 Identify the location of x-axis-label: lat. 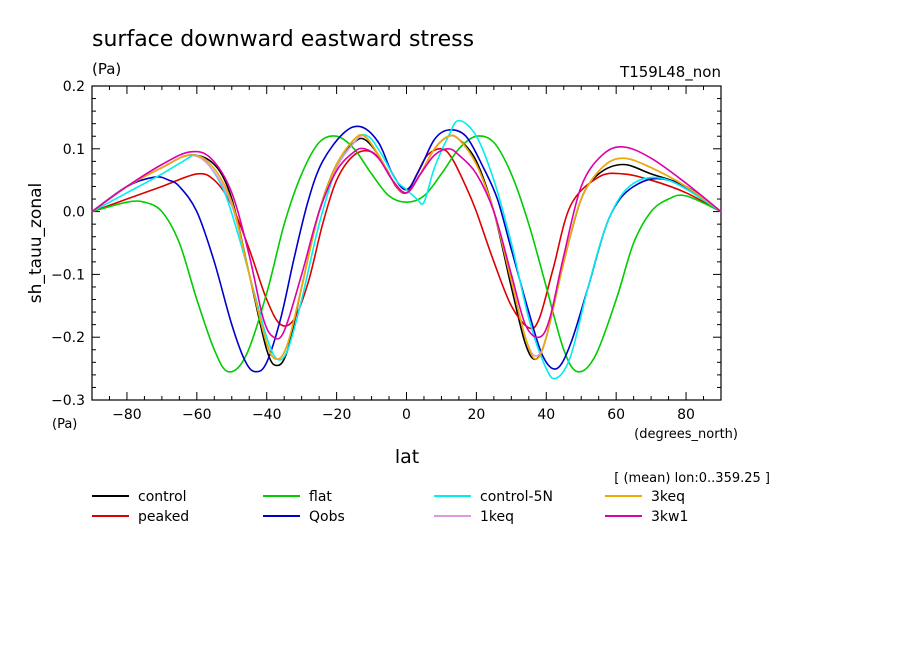
(407, 457).